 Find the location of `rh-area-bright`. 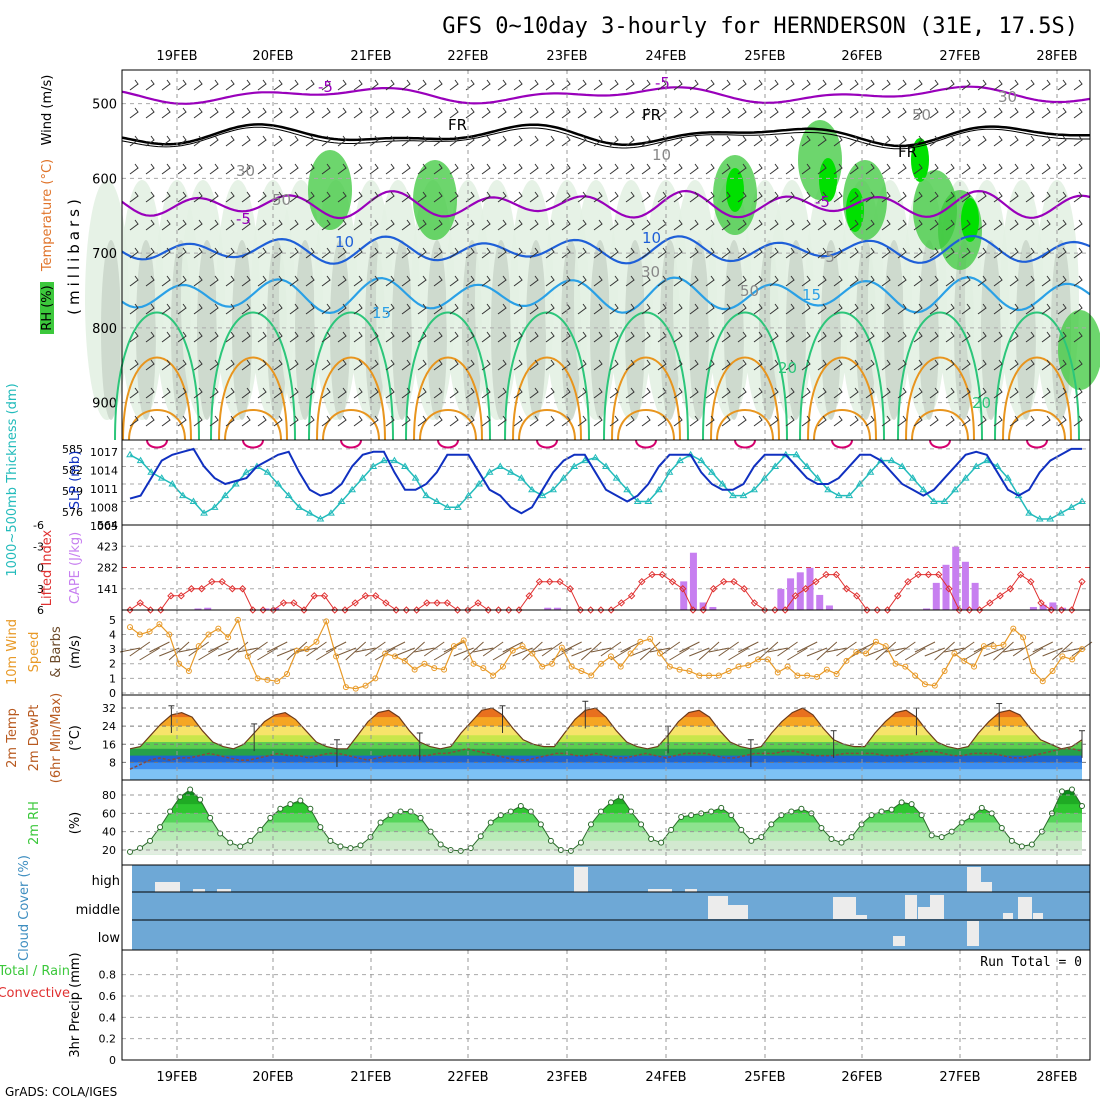

rh-area-bright is located at coordinates (920, 160).